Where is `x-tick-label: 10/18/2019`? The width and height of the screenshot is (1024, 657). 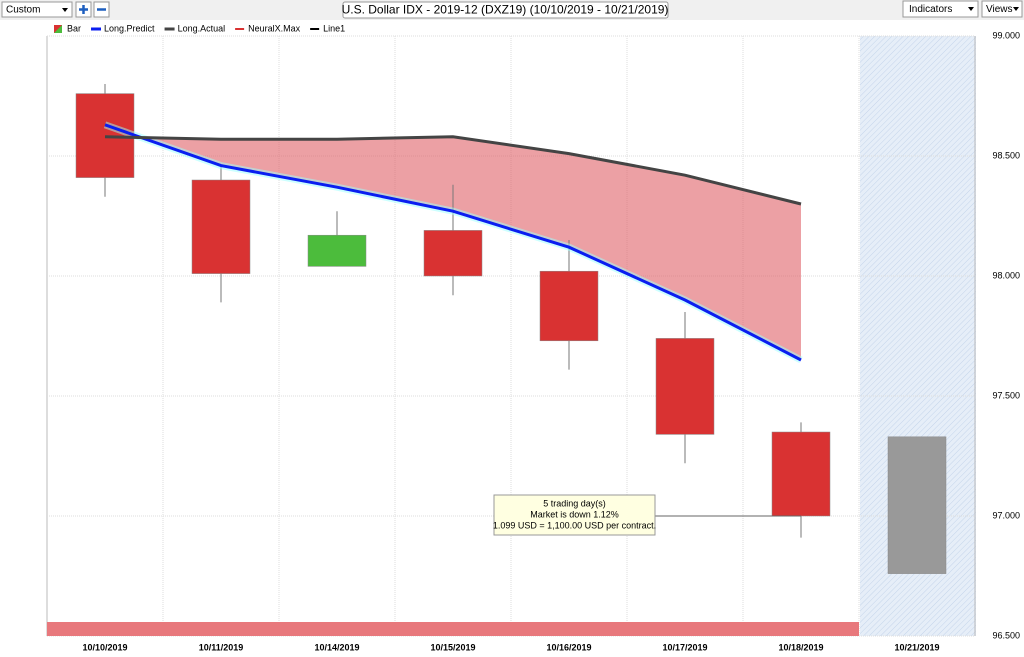
x-tick-label: 10/18/2019 is located at coordinates (800, 647).